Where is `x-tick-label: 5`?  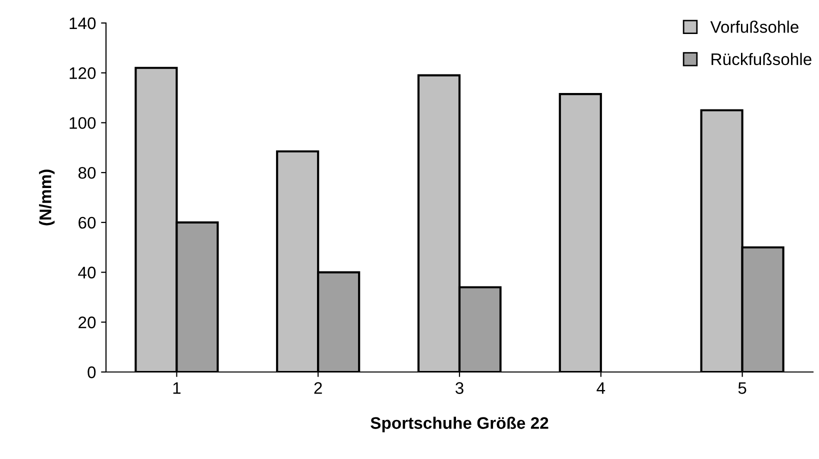 x-tick-label: 5 is located at coordinates (742, 388).